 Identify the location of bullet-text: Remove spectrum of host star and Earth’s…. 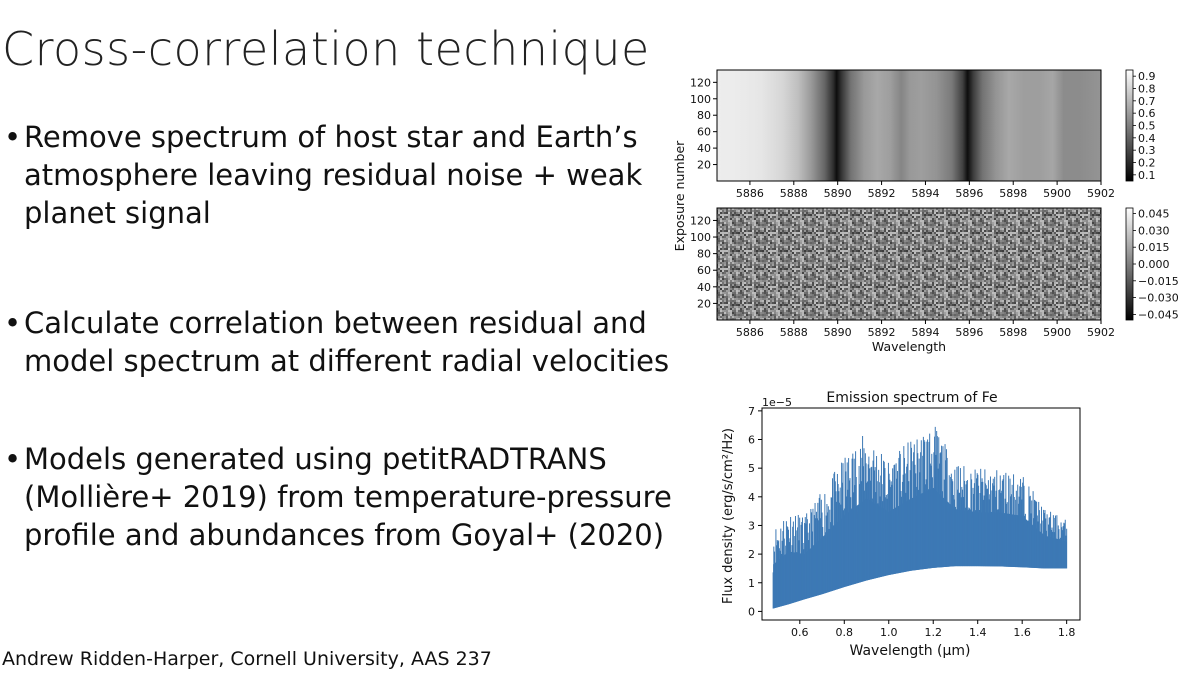
(349, 175).